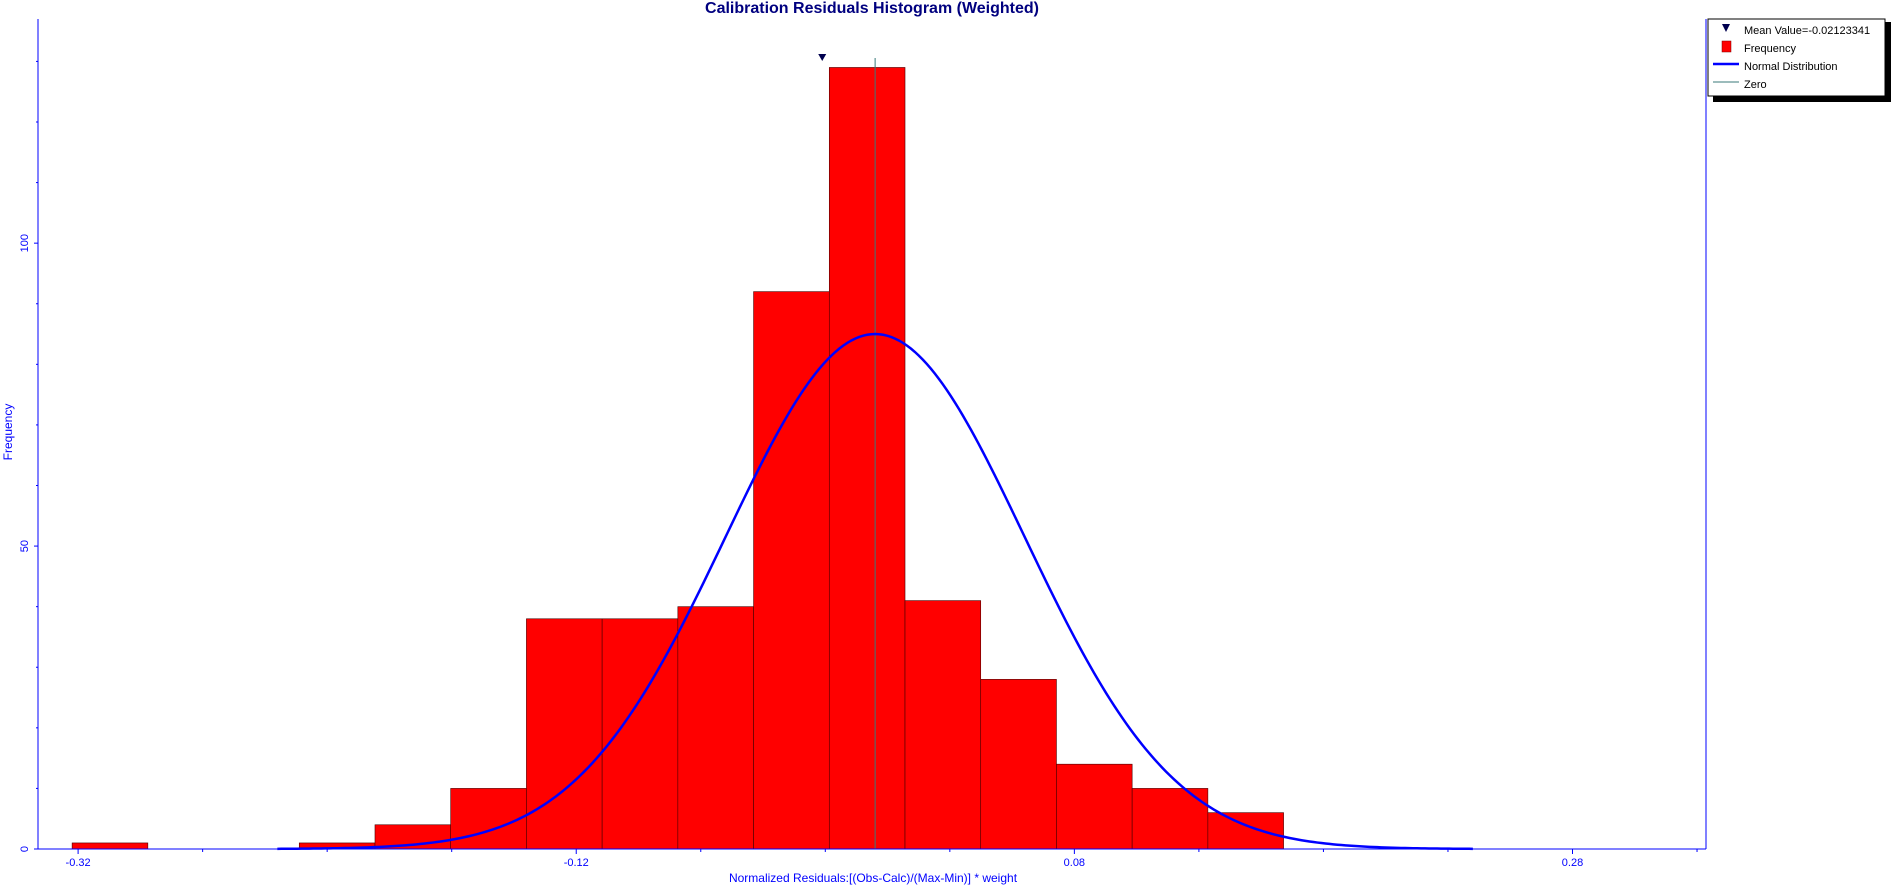 The height and width of the screenshot is (889, 1894). What do you see at coordinates (1796, 57) in the screenshot?
I see `legend-box` at bounding box center [1796, 57].